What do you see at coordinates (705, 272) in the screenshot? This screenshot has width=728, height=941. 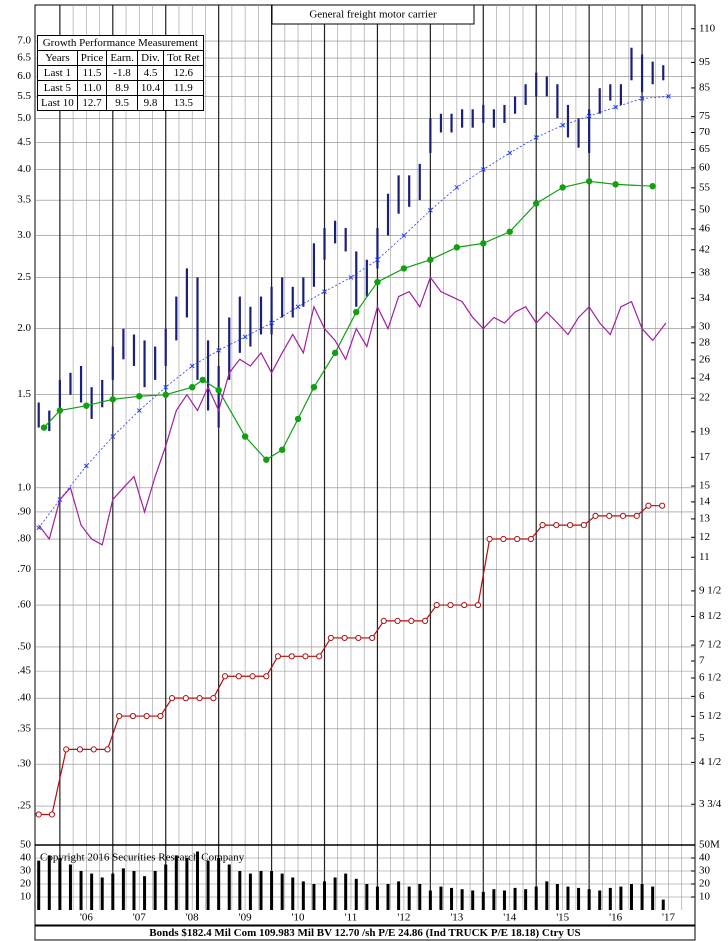 I see `y2-tick-label: 38` at bounding box center [705, 272].